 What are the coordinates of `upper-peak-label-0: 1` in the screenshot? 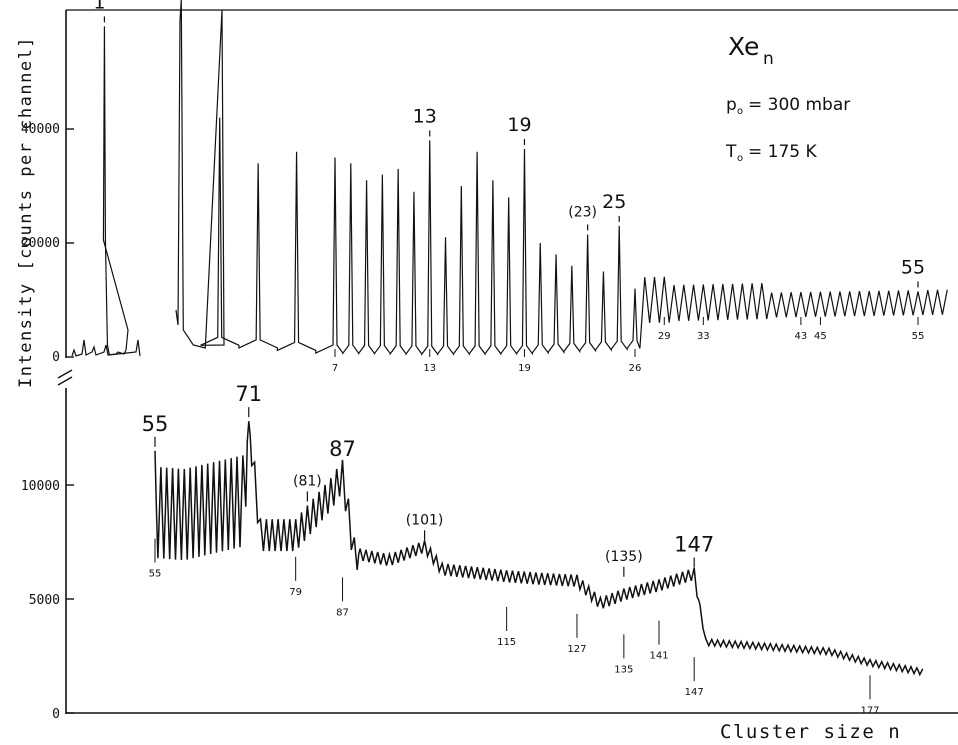 It's located at (99, 6).